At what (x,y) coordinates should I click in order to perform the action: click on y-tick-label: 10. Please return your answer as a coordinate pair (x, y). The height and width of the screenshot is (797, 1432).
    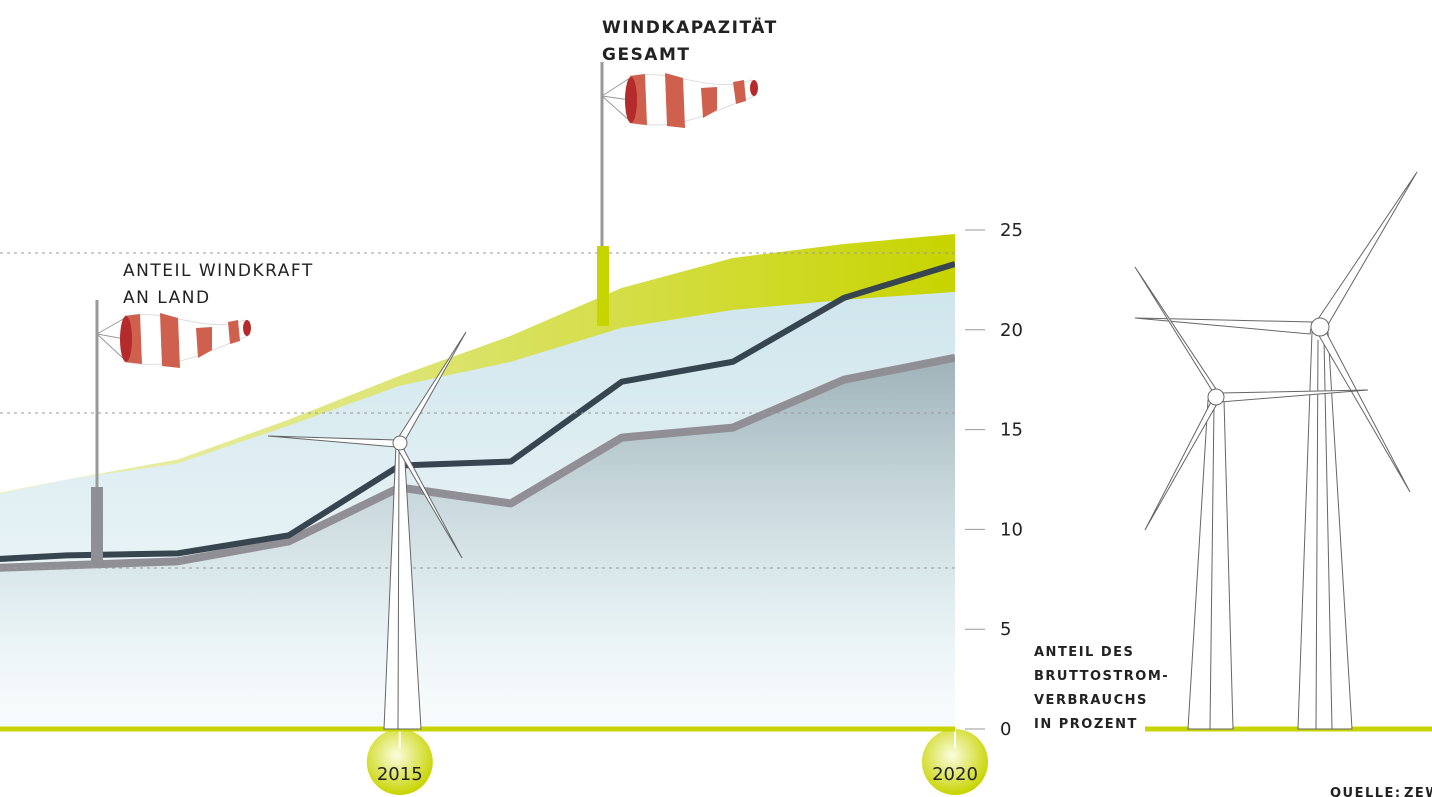
    Looking at the image, I should click on (1011, 529).